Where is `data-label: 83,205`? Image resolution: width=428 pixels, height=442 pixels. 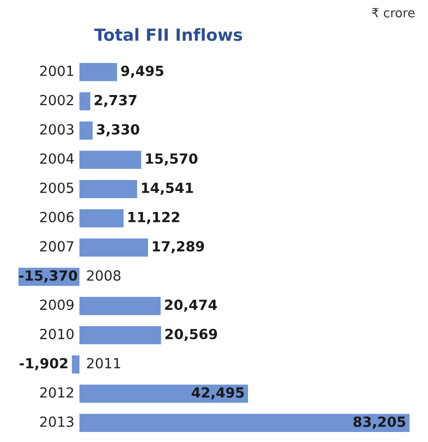
data-label: 83,205 is located at coordinates (379, 422).